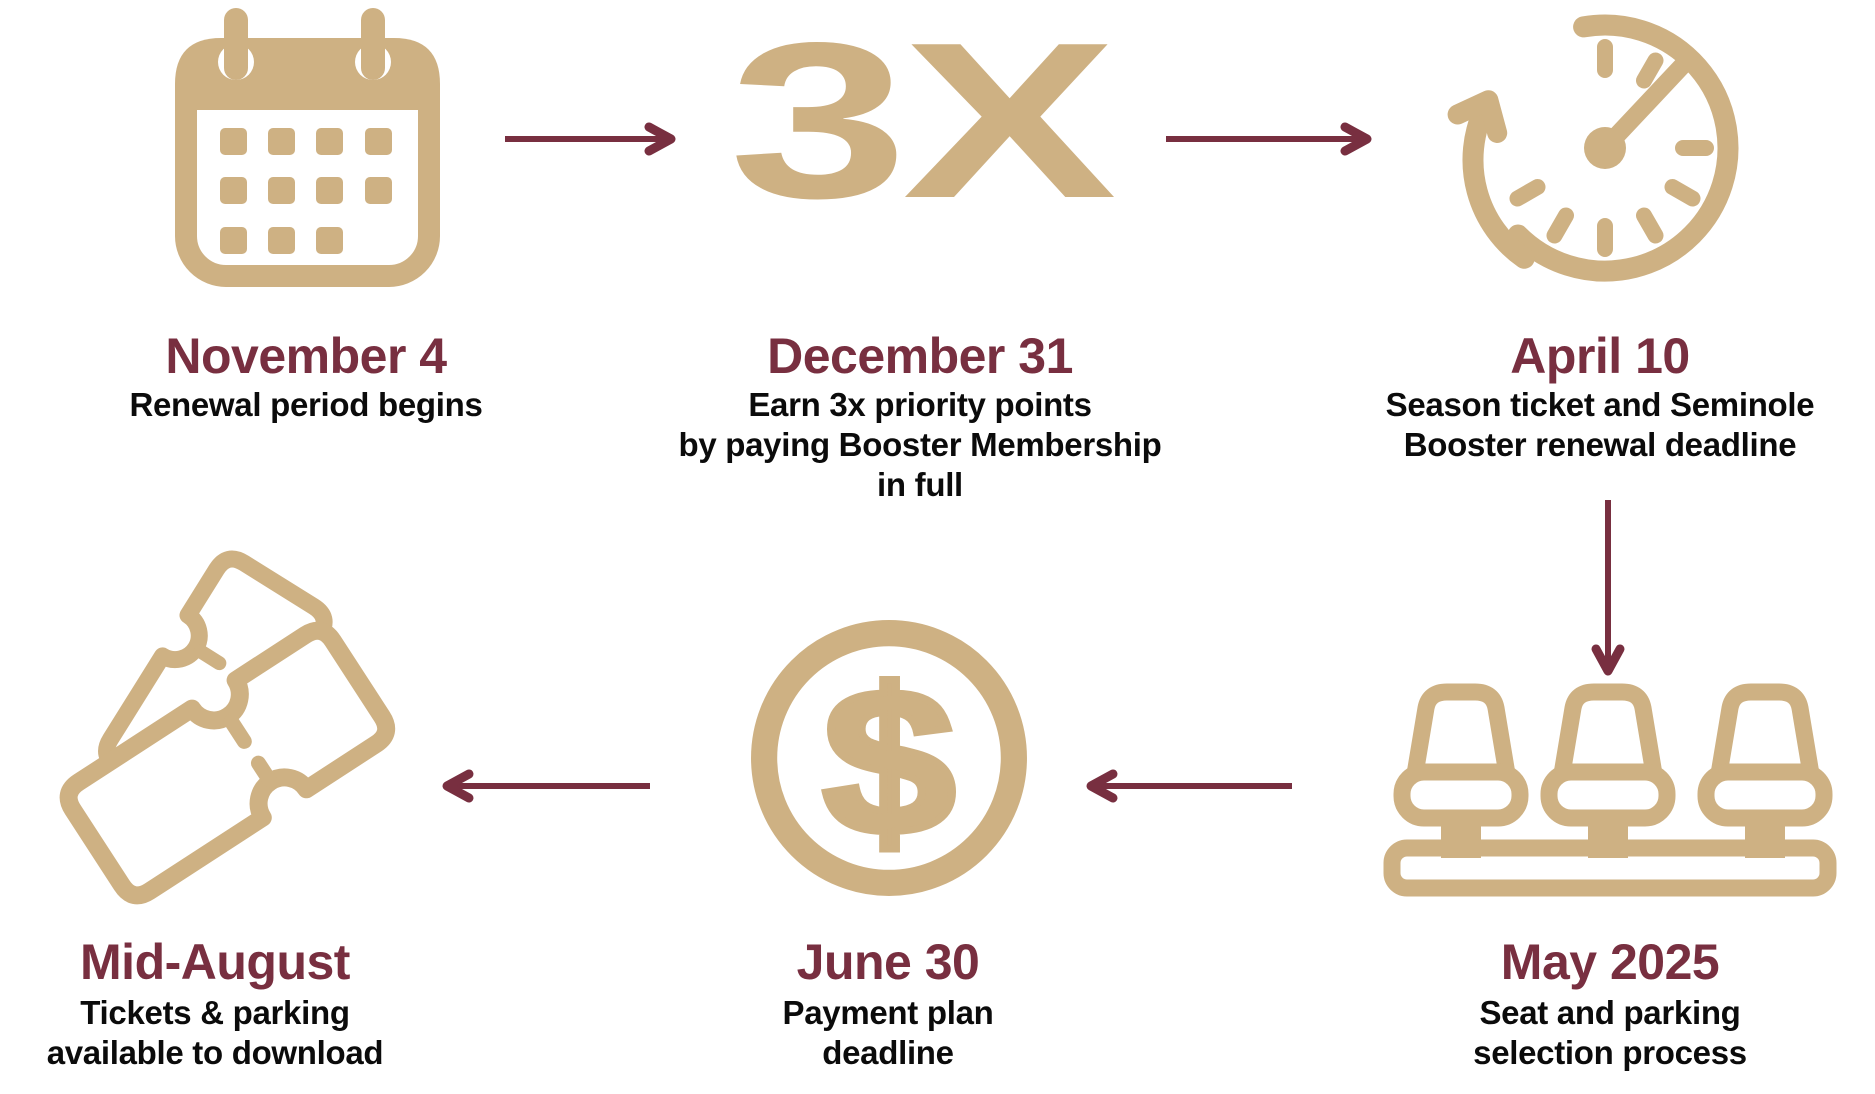 This screenshot has width=1875, height=1094. I want to click on dollar-sign: $, so click(889, 762).